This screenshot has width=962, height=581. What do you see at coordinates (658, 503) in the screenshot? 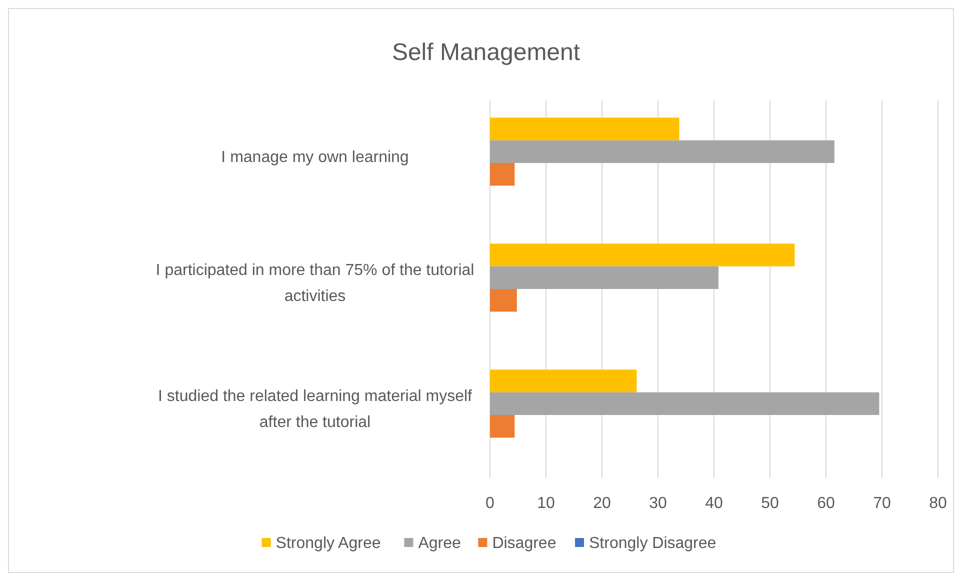
I see `x-tick-label: 30` at bounding box center [658, 503].